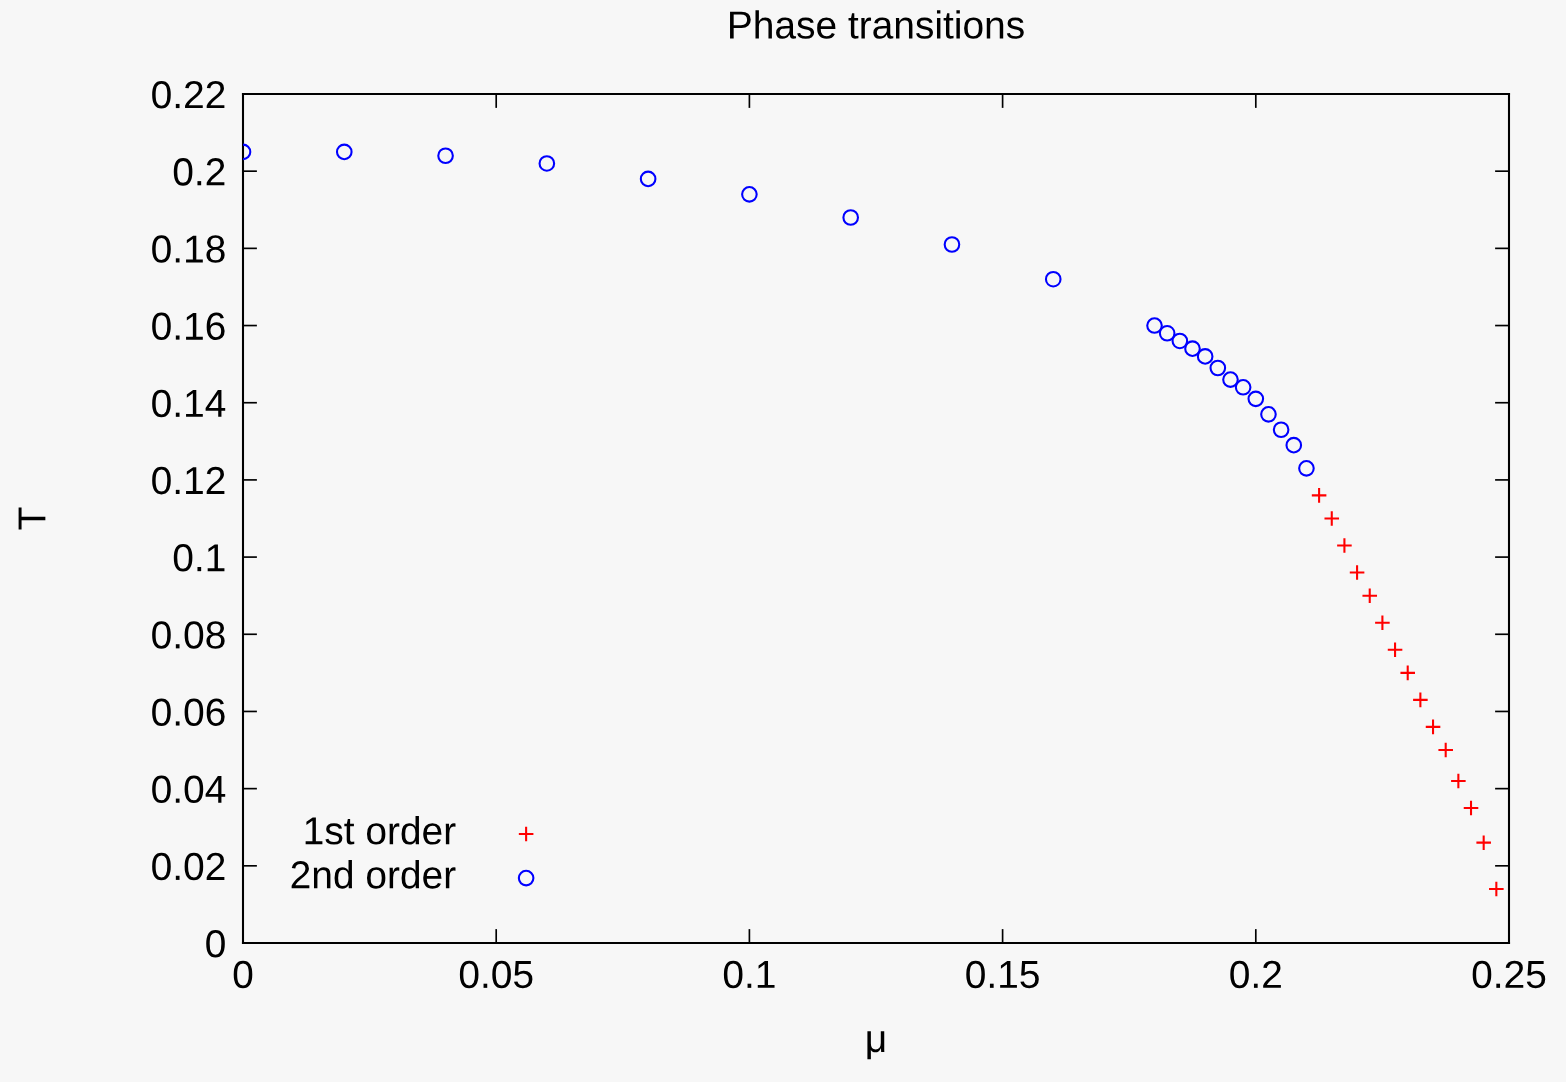 The height and width of the screenshot is (1082, 1566). I want to click on y-tick-label: 0.12, so click(188, 480).